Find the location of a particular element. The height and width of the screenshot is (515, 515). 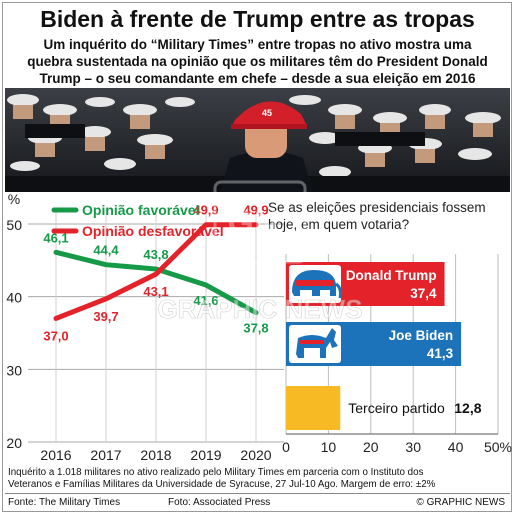

x-tick-label: 2018 is located at coordinates (155, 455).